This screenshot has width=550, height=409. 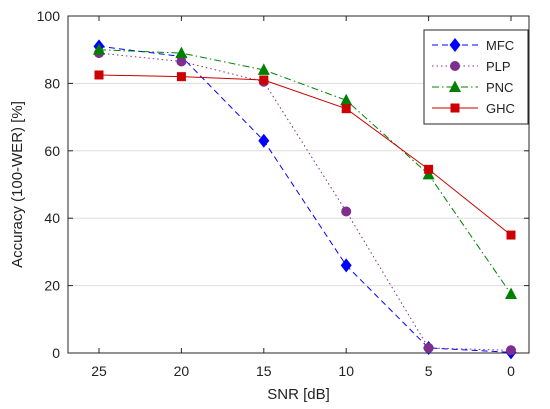 What do you see at coordinates (56, 353) in the screenshot?
I see `y-tick-label: 0` at bounding box center [56, 353].